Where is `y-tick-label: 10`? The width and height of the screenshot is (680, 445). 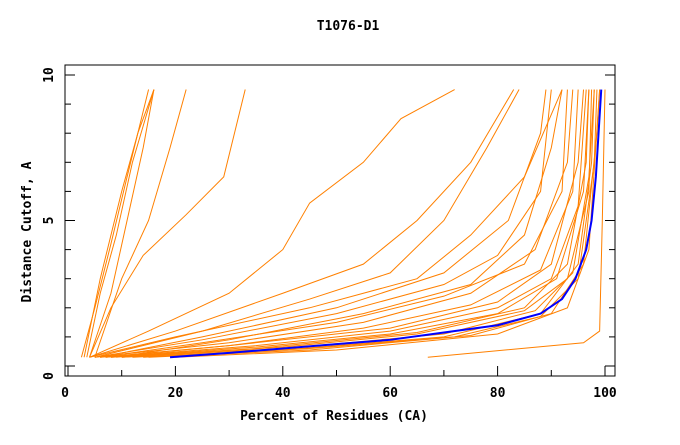
y-tick-label: 10 is located at coordinates (49, 75).